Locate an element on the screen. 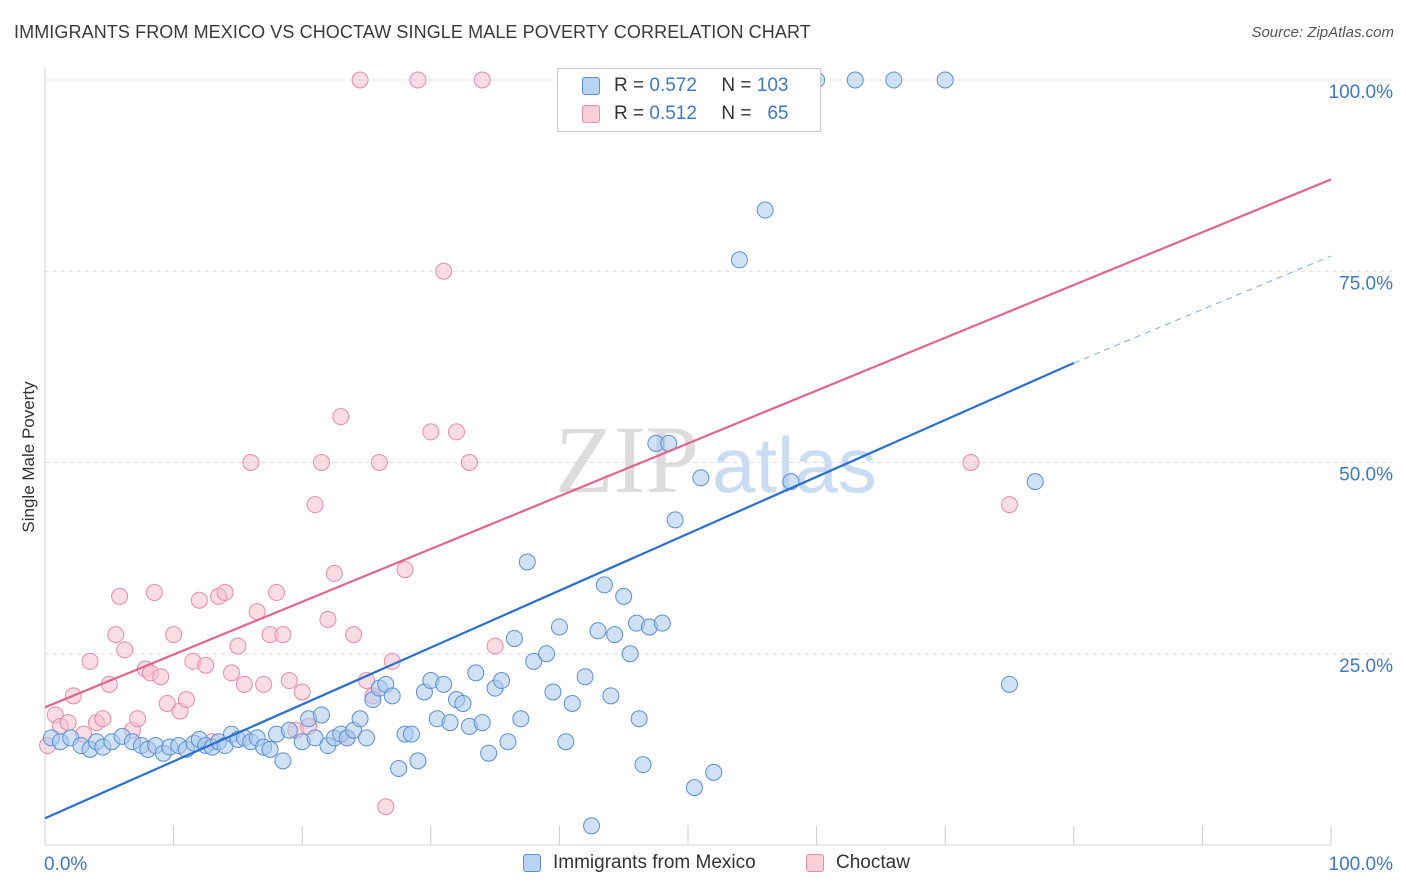 The height and width of the screenshot is (892, 1406). bottom-legend-mexico: Immigrants from Mexico is located at coordinates (639, 863).